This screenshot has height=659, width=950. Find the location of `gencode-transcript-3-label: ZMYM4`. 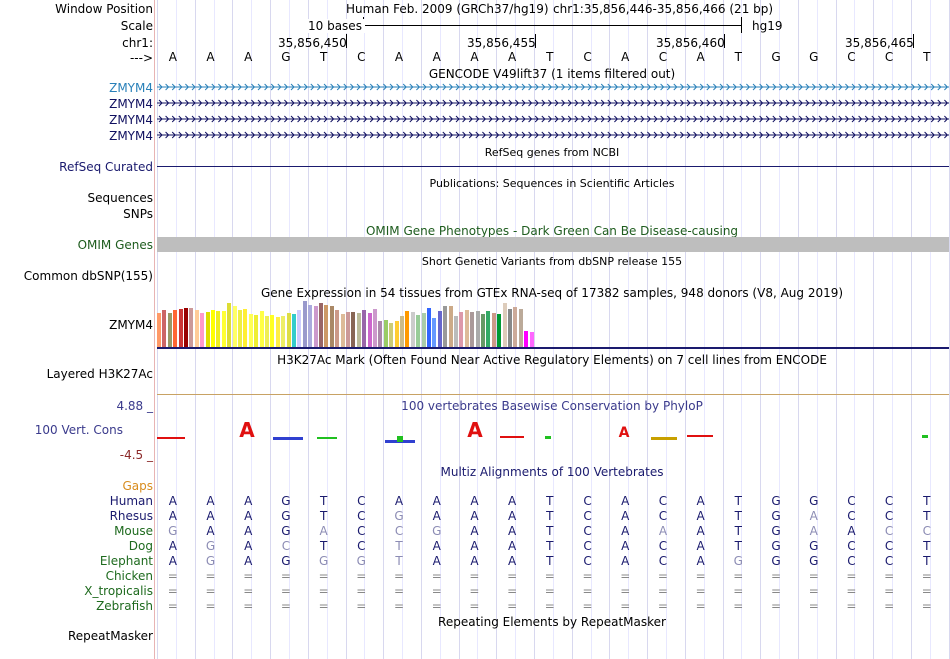

gencode-transcript-3-label: ZMYM4 is located at coordinates (131, 120).